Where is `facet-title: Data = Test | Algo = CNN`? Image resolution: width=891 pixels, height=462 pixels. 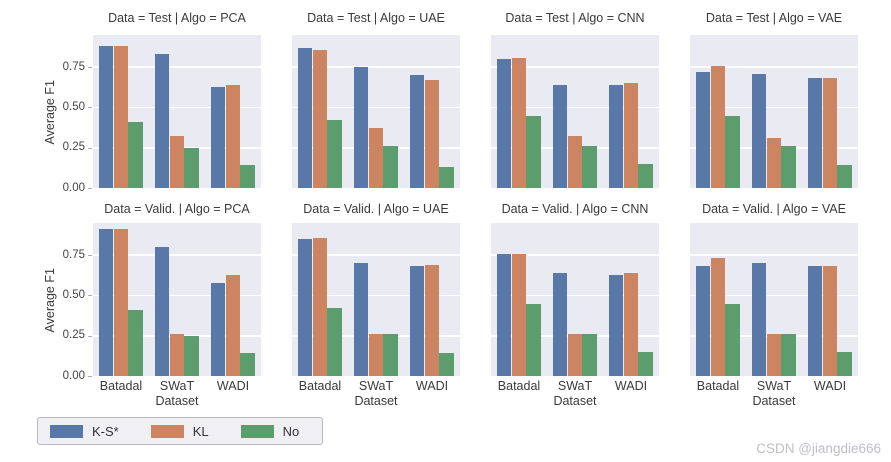
facet-title: Data = Test | Algo = CNN is located at coordinates (575, 18).